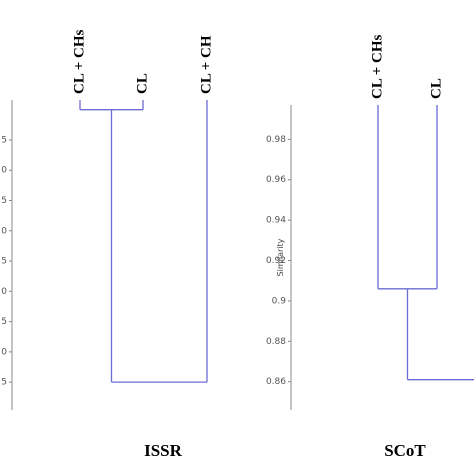 This screenshot has width=474, height=474. What do you see at coordinates (276, 180) in the screenshot?
I see `y-tick-label: 0.96` at bounding box center [276, 180].